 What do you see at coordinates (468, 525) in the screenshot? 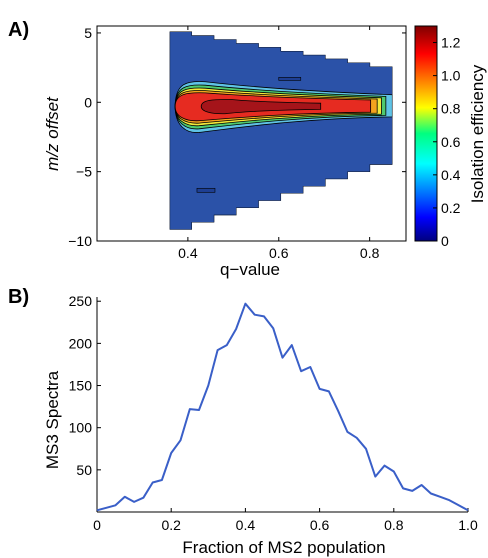
I see `x-tick-label-b: 1.0` at bounding box center [468, 525].